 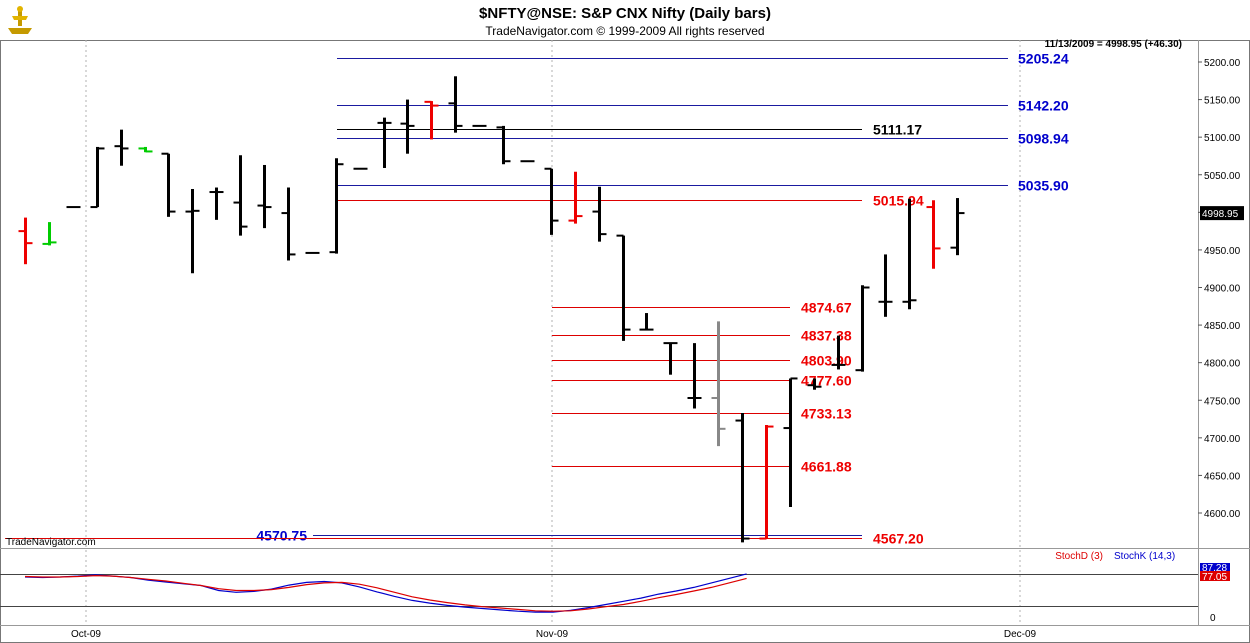 What do you see at coordinates (1213, 618) in the screenshot?
I see `stoch-zero-label: 0` at bounding box center [1213, 618].